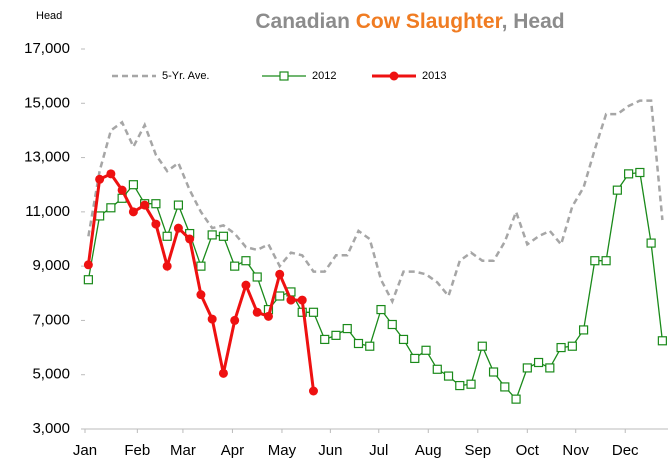 The image size is (668, 463). What do you see at coordinates (51, 319) in the screenshot?
I see `y-tick-label: 7,000` at bounding box center [51, 319].